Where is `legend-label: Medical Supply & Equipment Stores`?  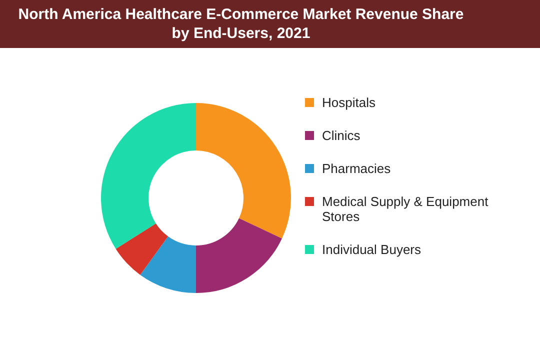
legend-label: Medical Supply & Equipment Stores is located at coordinates (406, 209).